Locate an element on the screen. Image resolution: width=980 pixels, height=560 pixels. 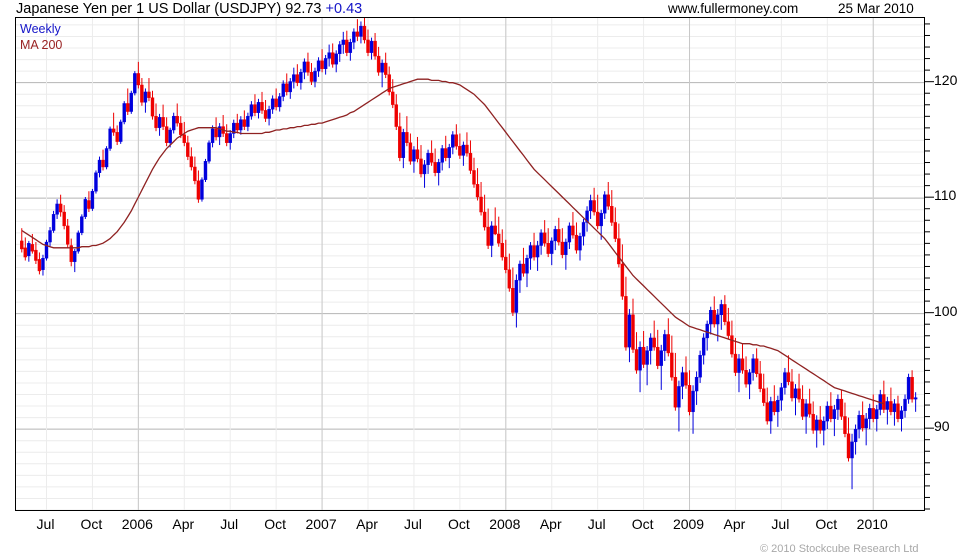
y-axis-tick-label: 120 is located at coordinates (946, 79).